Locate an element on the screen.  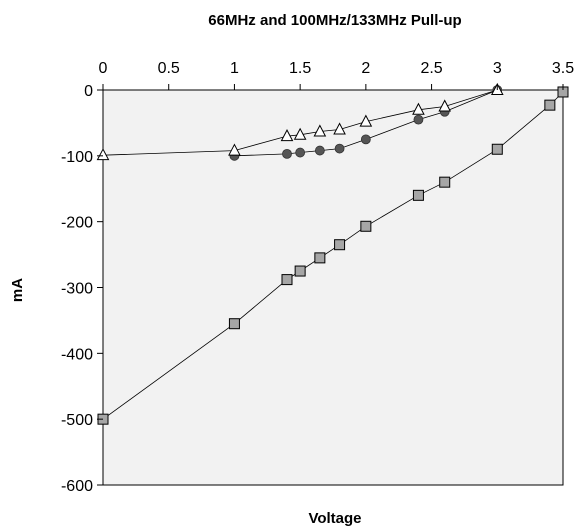
x-tick-label: 3 is located at coordinates (497, 68).